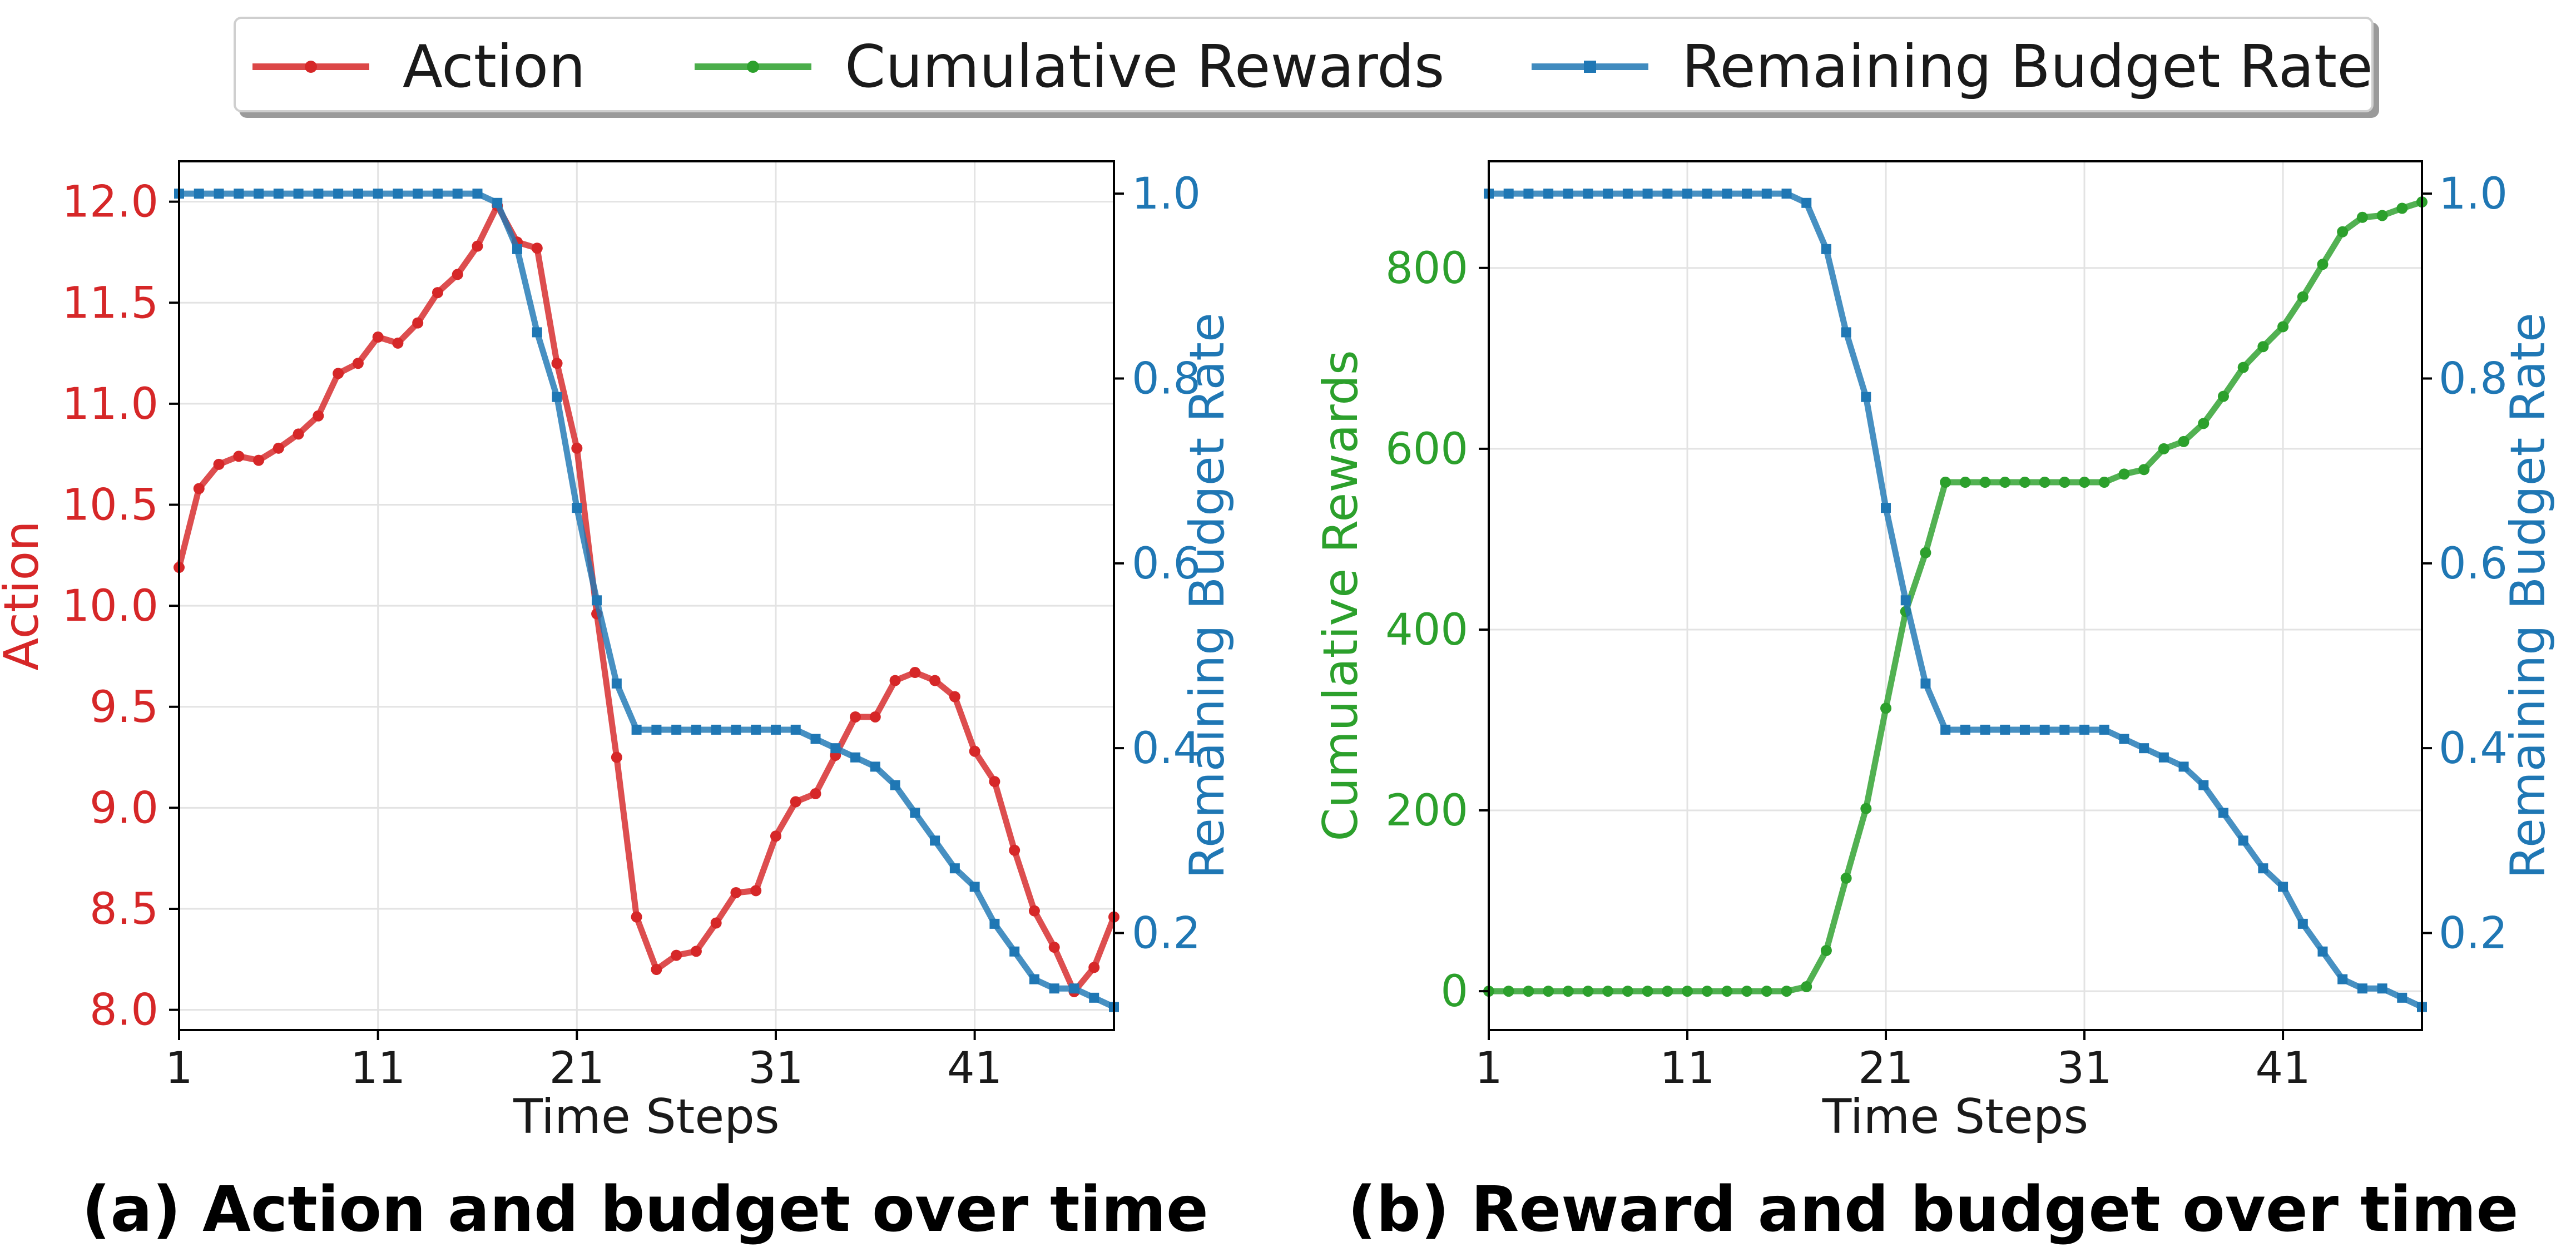 The width and height of the screenshot is (2576, 1257). I want to click on legend-swatch-remaining-budget-rate, so click(1590, 67).